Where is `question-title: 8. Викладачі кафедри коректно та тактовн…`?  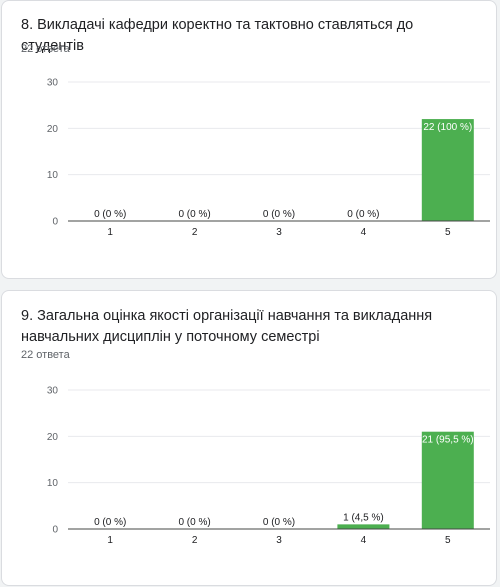 question-title: 8. Викладачі кафедри коректно та тактовн… is located at coordinates (217, 35).